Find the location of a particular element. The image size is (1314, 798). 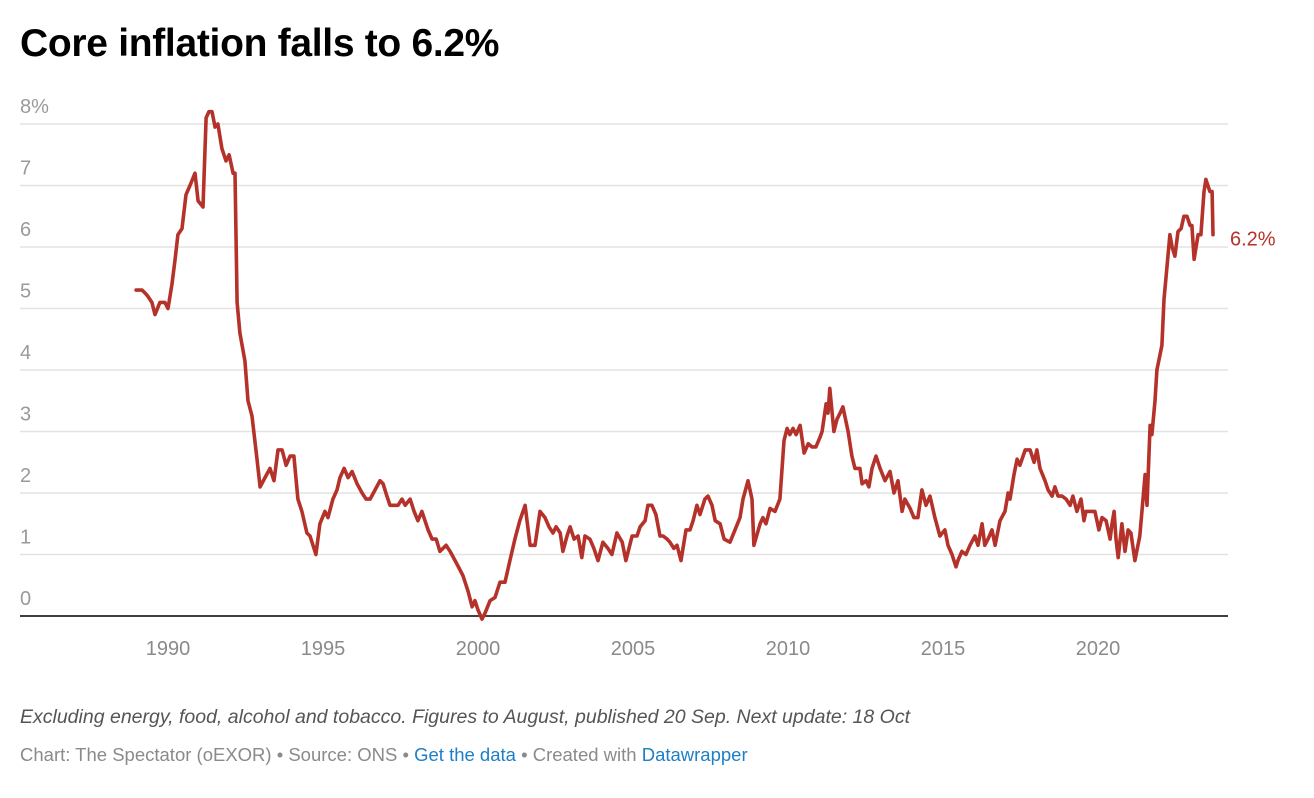

y-tick-label: 2 is located at coordinates (25, 476).